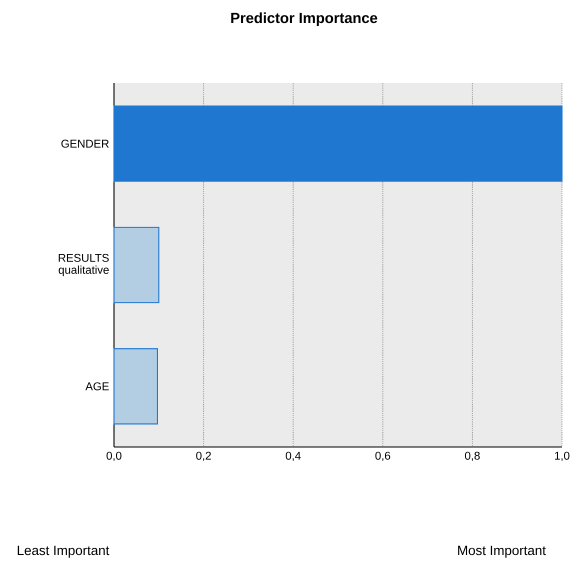 The image size is (576, 567). Describe the element at coordinates (304, 19) in the screenshot. I see `chart-title: Predictor Importance` at that location.